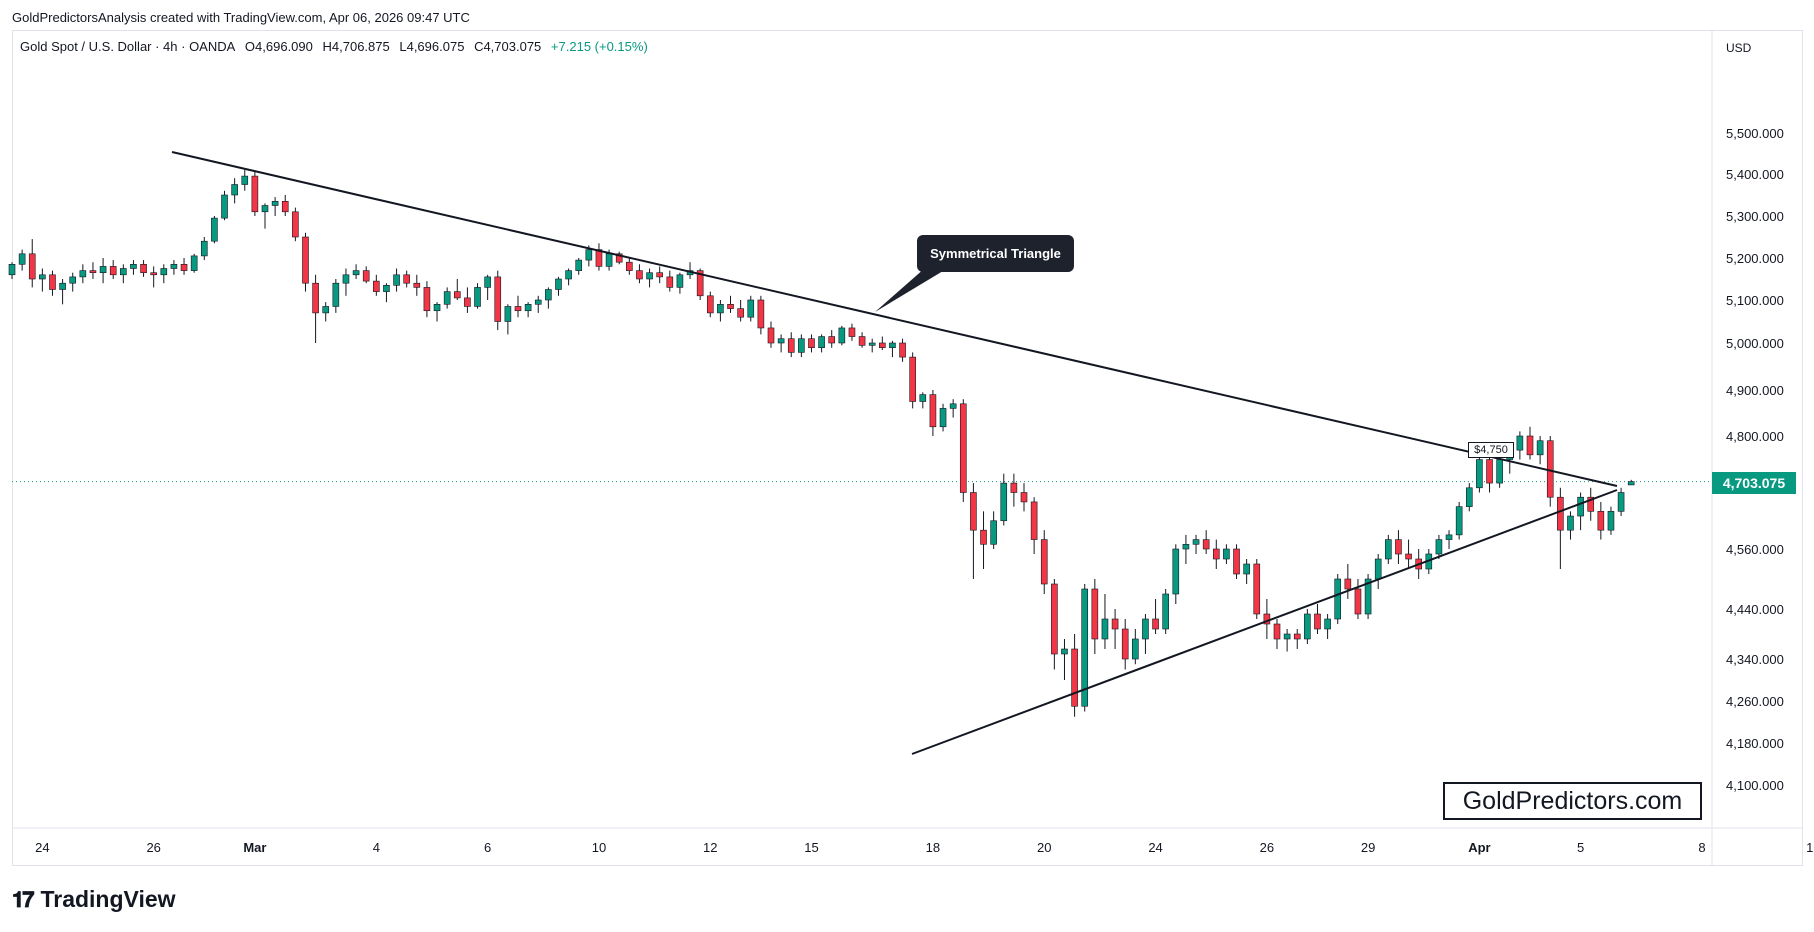  Describe the element at coordinates (1755, 343) in the screenshot. I see `y-tick-label: 5,000.000` at that location.